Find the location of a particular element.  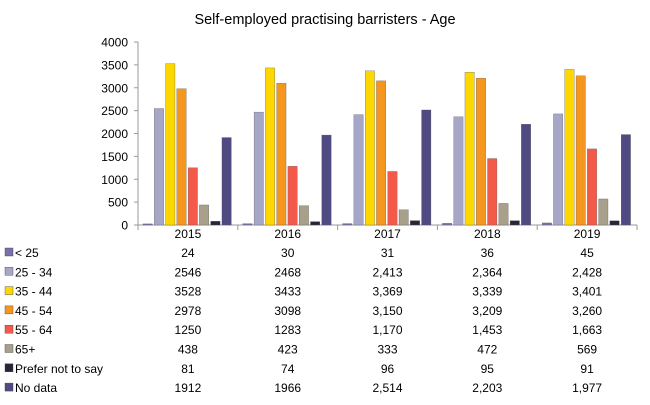

data-table-cell: 2978 is located at coordinates (188, 311).